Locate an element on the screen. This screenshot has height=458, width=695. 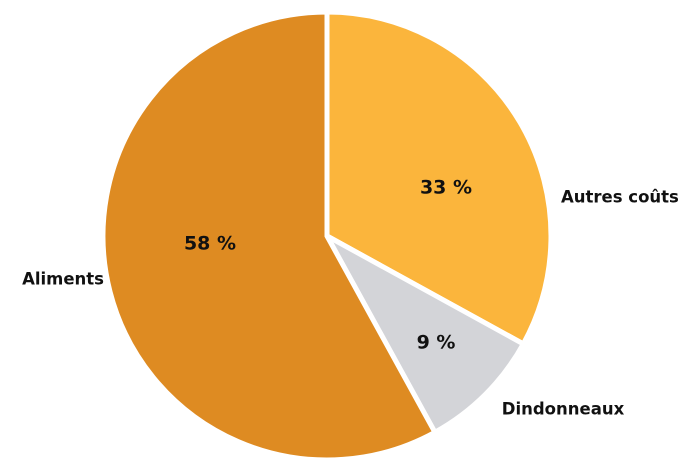
slice-value-label-autres-couts: 33 % is located at coordinates (446, 188).